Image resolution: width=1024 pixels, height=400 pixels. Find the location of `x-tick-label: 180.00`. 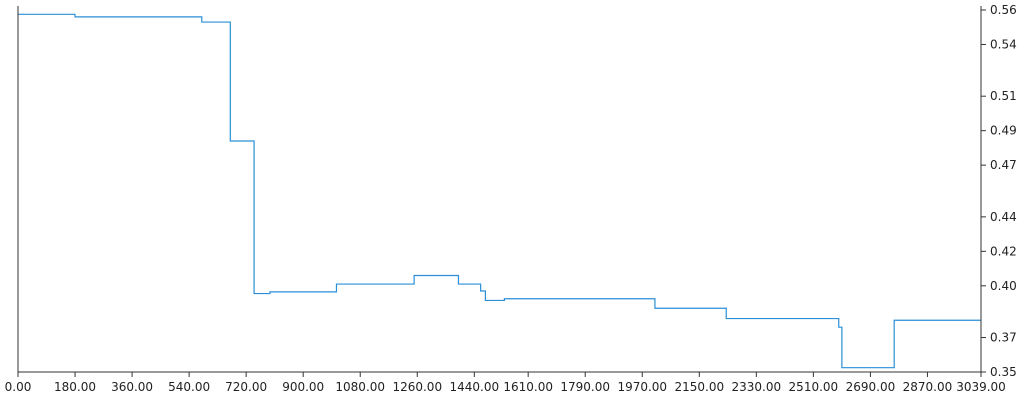

x-tick-label: 180.00 is located at coordinates (75, 387).